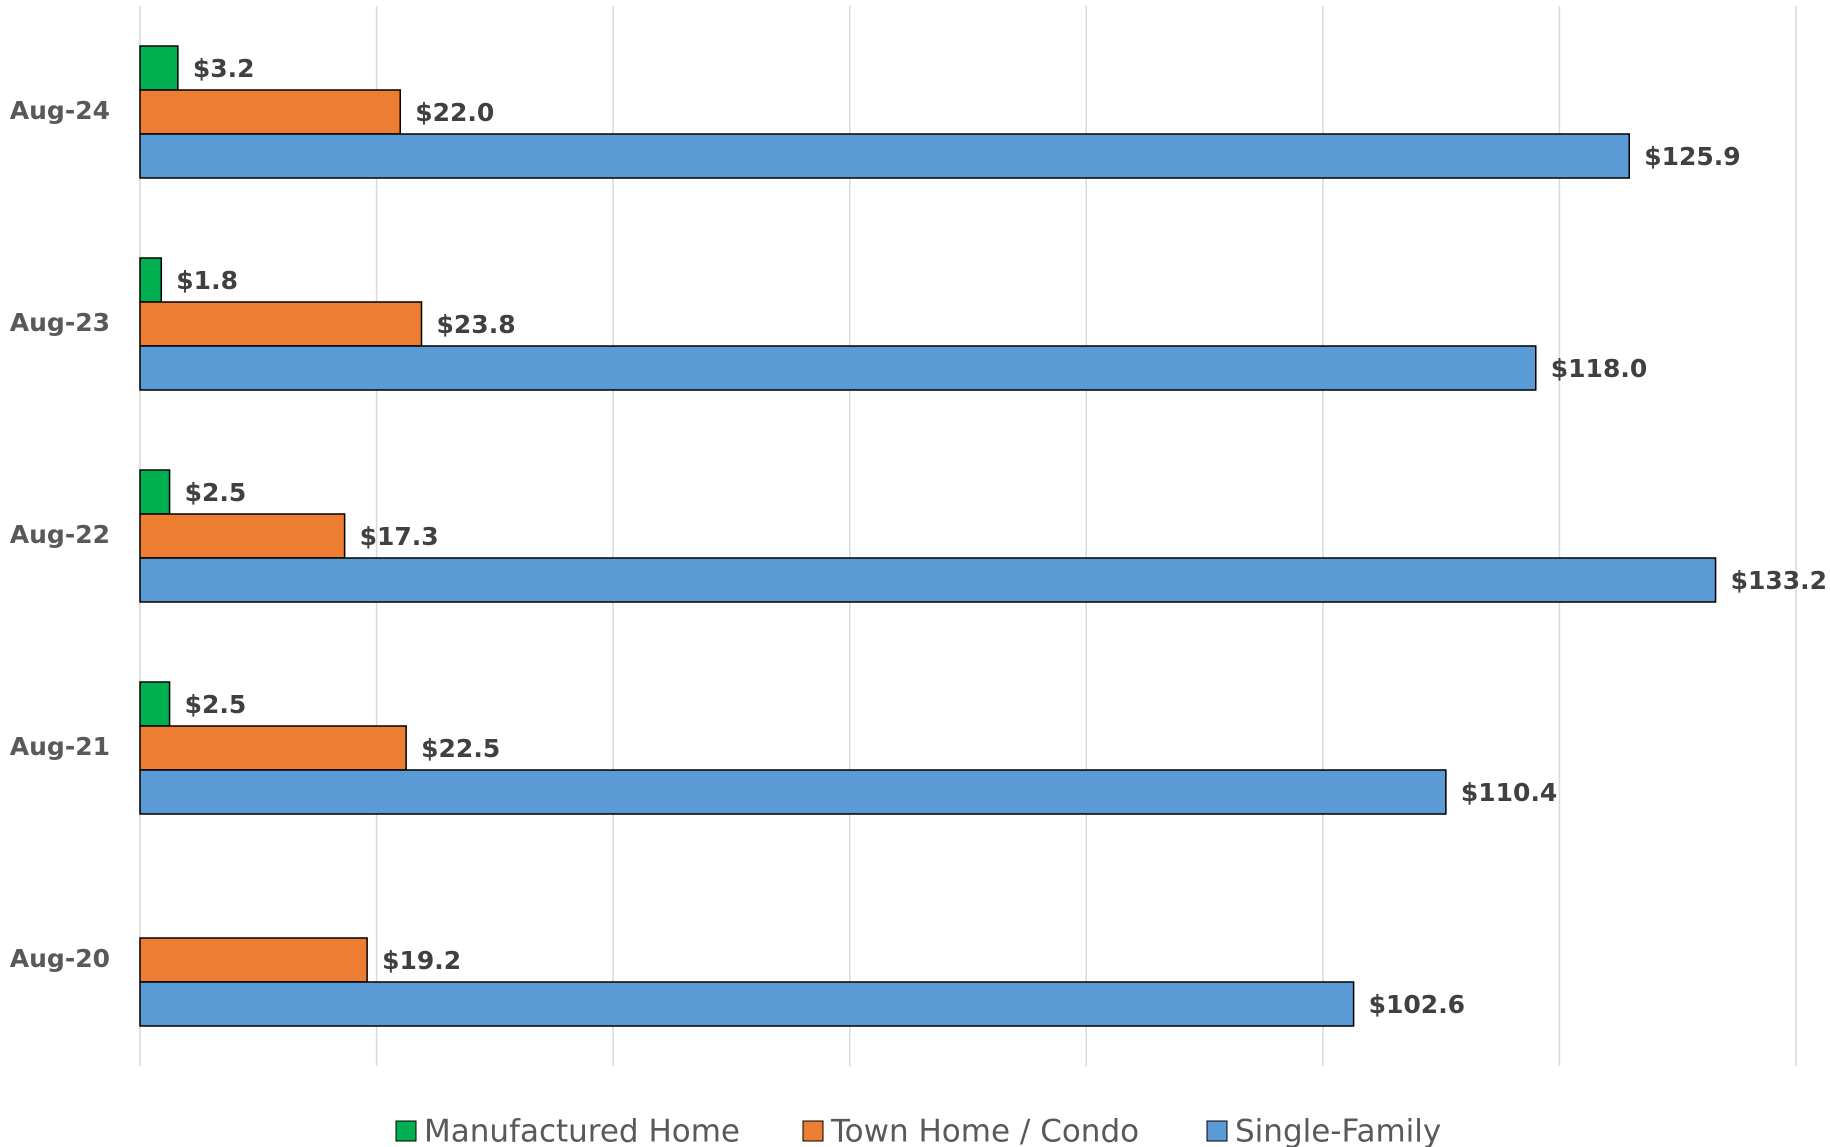 Image resolution: width=1830 pixels, height=1147 pixels. Describe the element at coordinates (454, 112) in the screenshot. I see `data-label: $22.0` at that location.